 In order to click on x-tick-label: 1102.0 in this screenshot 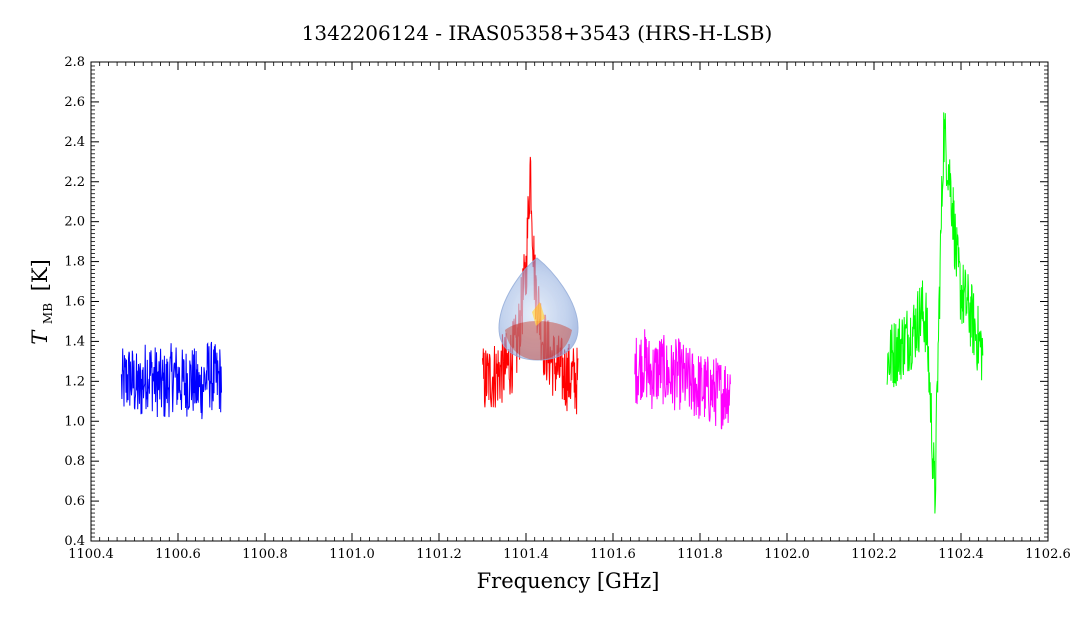, I will do `click(787, 554)`.